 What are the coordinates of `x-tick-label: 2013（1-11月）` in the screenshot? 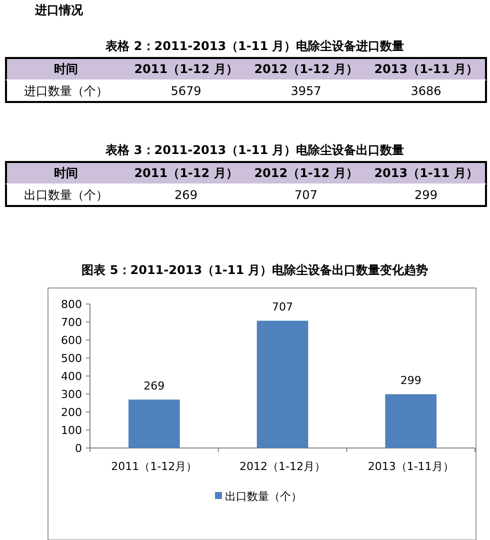 It's located at (411, 466).